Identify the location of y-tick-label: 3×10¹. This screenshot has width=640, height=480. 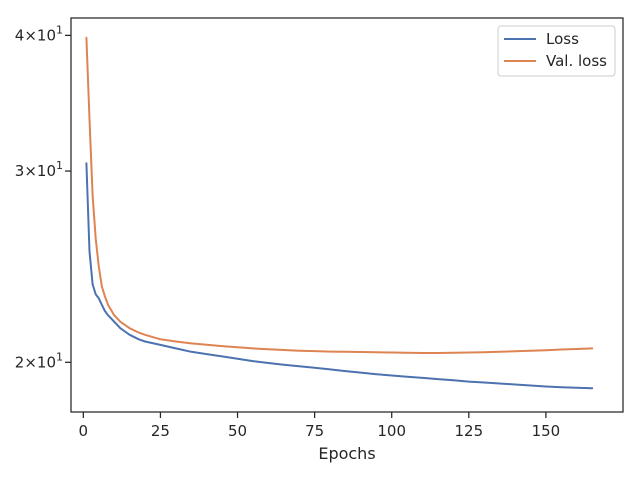
(39, 169).